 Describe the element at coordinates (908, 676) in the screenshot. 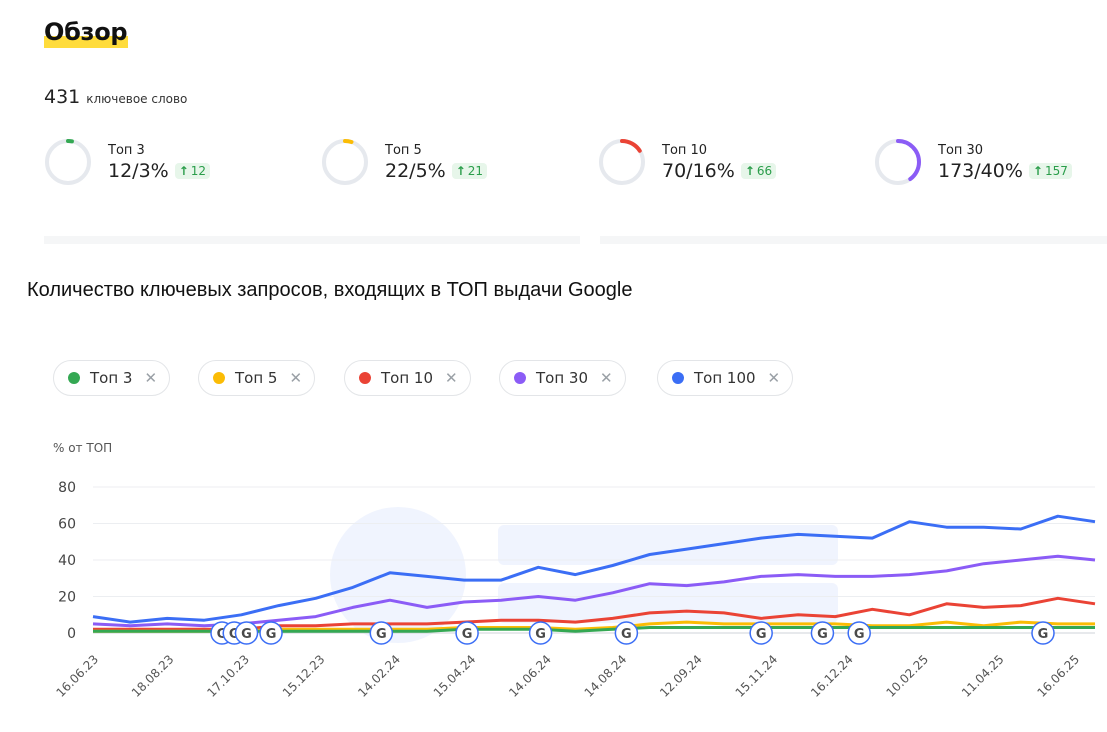

I see `x-tick-label: 10.02.25` at that location.